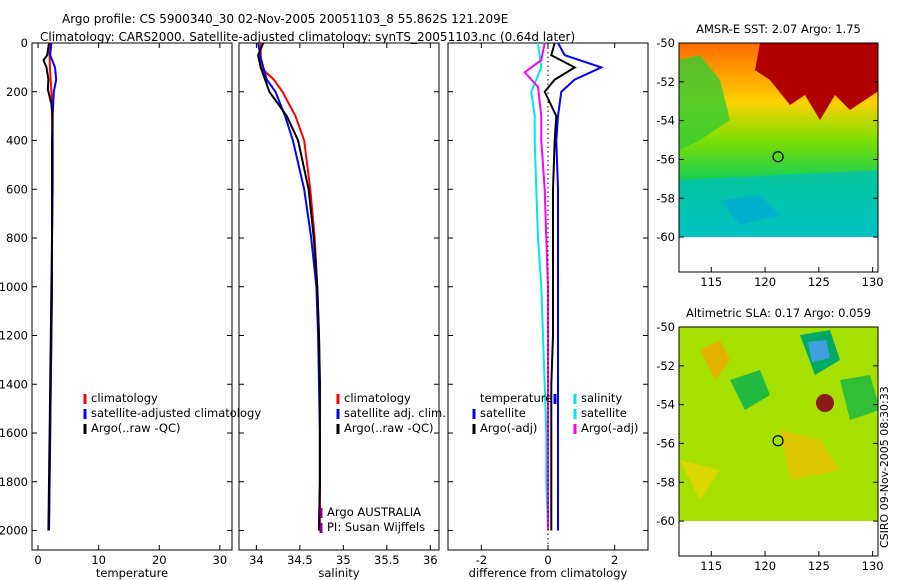  I want to click on x-tick-label: 34, so click(256, 560).